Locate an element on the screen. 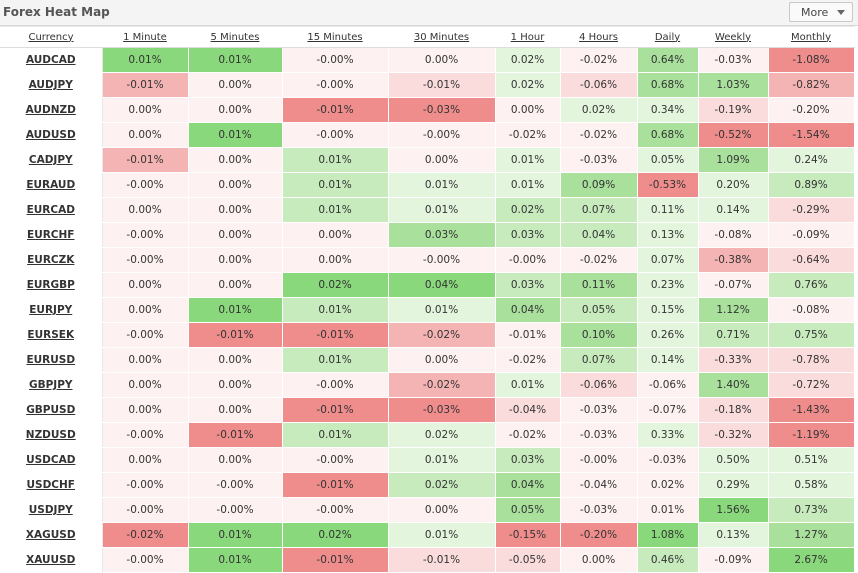 This screenshot has height=573, width=858. currency-pair-link: AUDCAD is located at coordinates (51, 60).